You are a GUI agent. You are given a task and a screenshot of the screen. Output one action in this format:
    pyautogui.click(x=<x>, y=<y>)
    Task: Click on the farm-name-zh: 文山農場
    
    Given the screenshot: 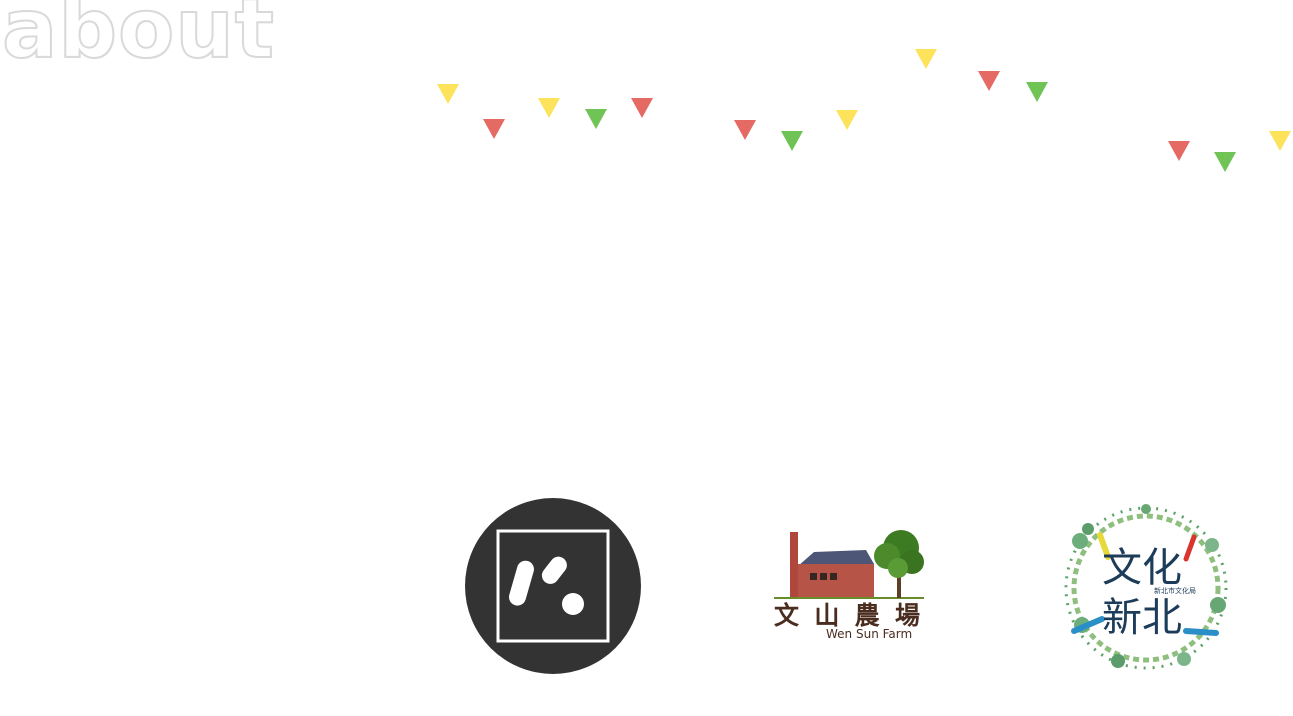 What is the action you would take?
    pyautogui.click(x=847, y=615)
    